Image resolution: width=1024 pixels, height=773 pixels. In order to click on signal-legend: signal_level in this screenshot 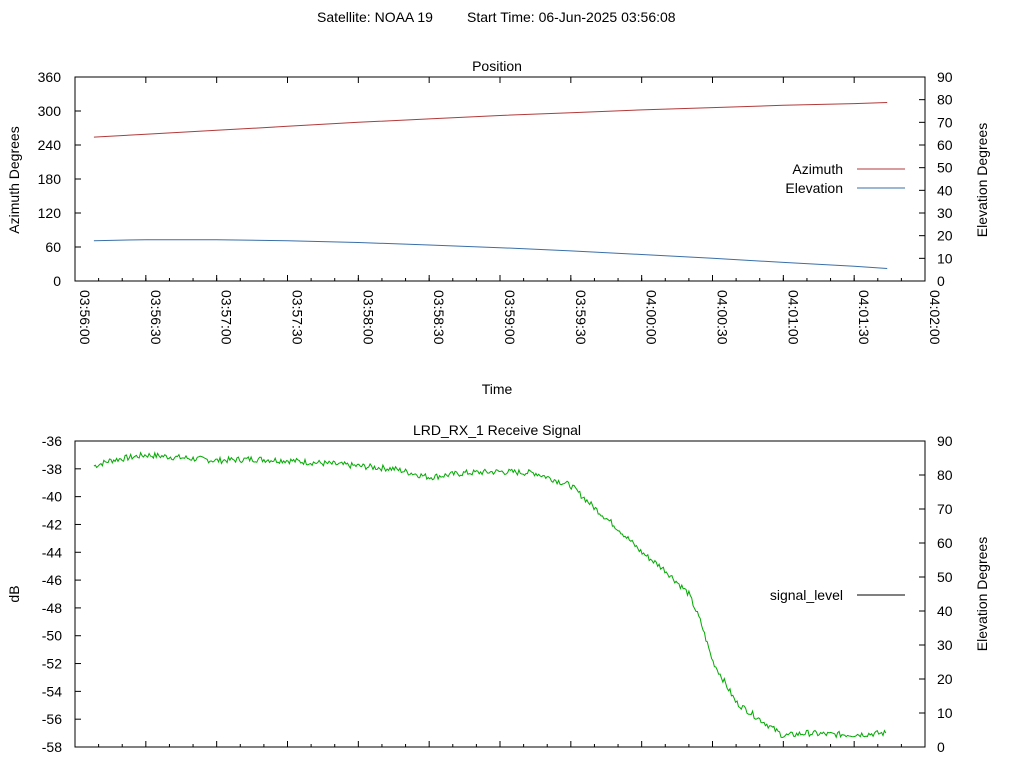, I will do `click(837, 595)`.